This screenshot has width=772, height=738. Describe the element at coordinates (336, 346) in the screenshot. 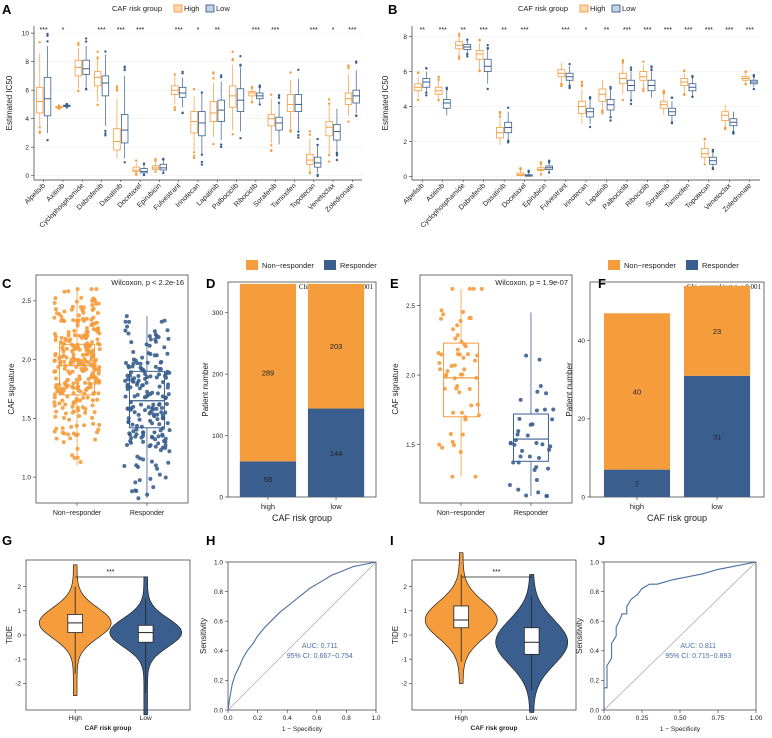

I see `panel-D-bar-label: 203` at that location.